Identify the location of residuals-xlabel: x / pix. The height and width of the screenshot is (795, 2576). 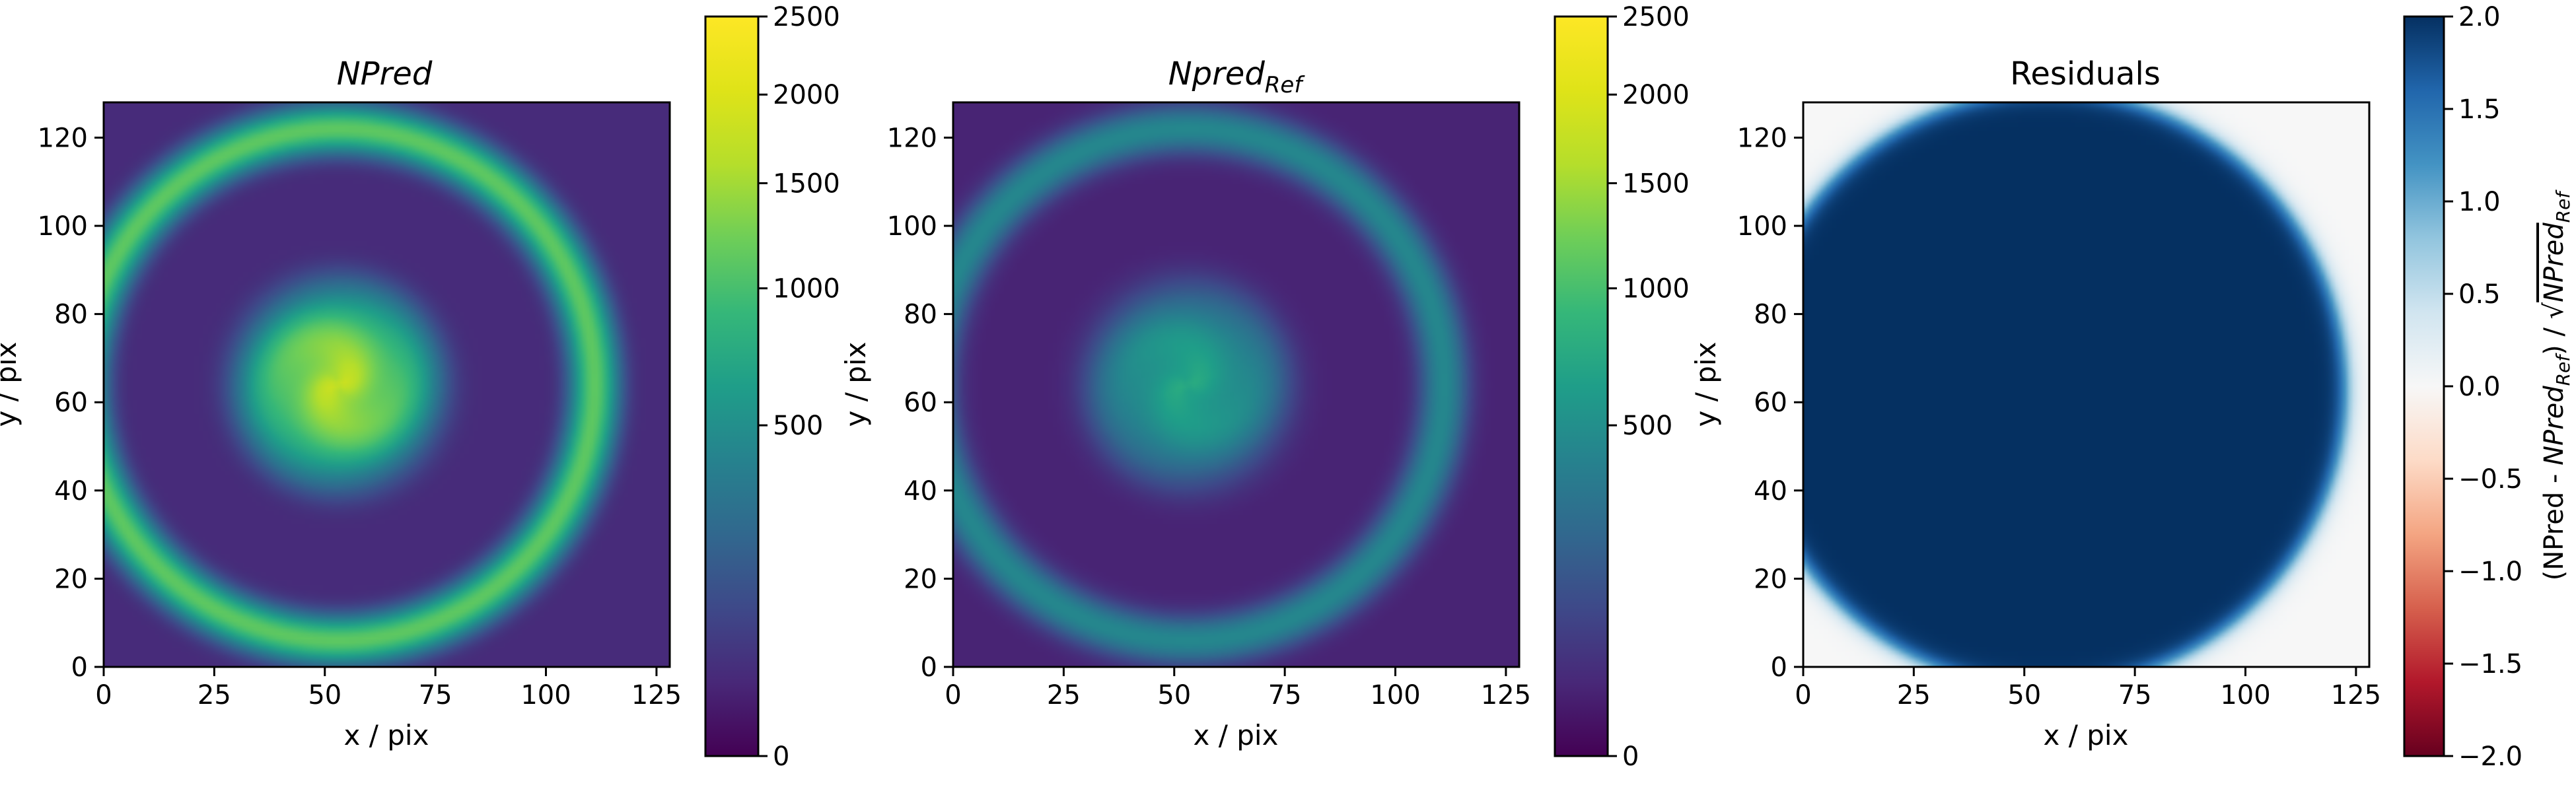
(2087, 735).